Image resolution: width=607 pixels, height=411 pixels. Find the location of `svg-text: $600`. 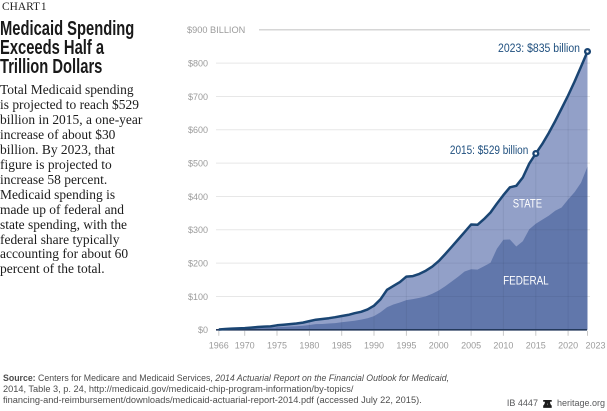

svg-text: $600 is located at coordinates (198, 130).